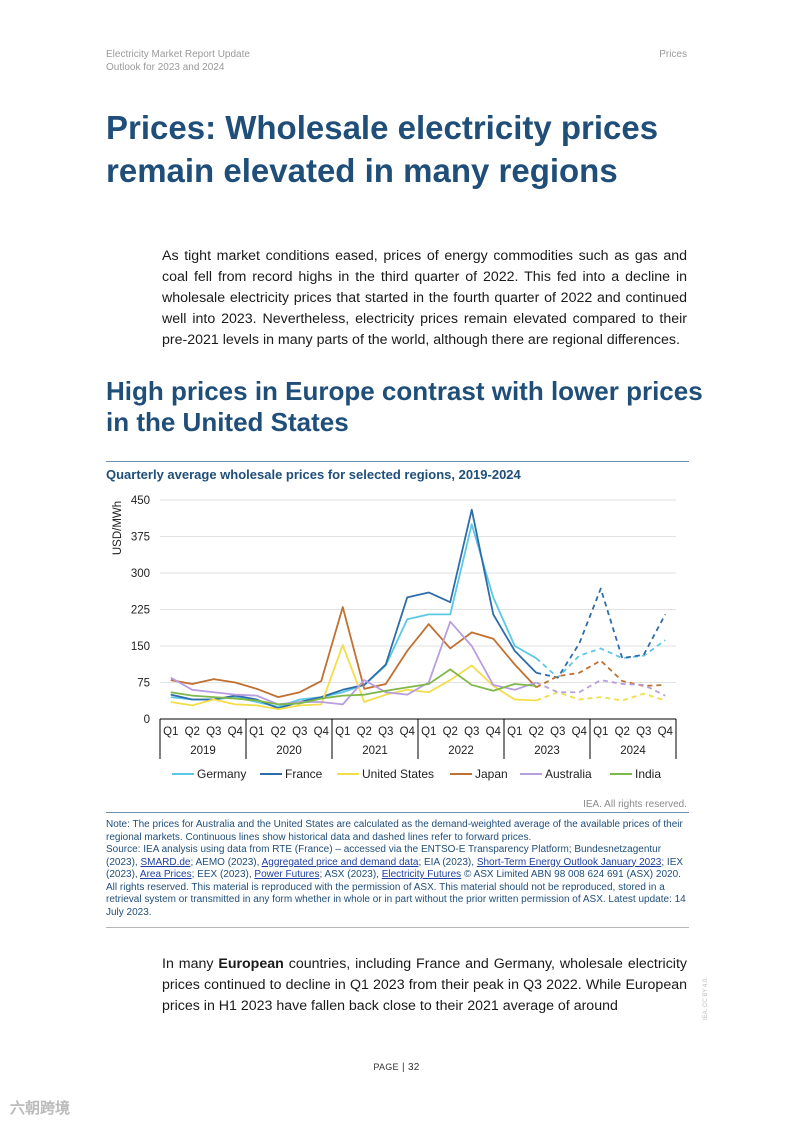  Describe the element at coordinates (178, 54) in the screenshot. I see `report-title: Electricity Market Report Update` at that location.